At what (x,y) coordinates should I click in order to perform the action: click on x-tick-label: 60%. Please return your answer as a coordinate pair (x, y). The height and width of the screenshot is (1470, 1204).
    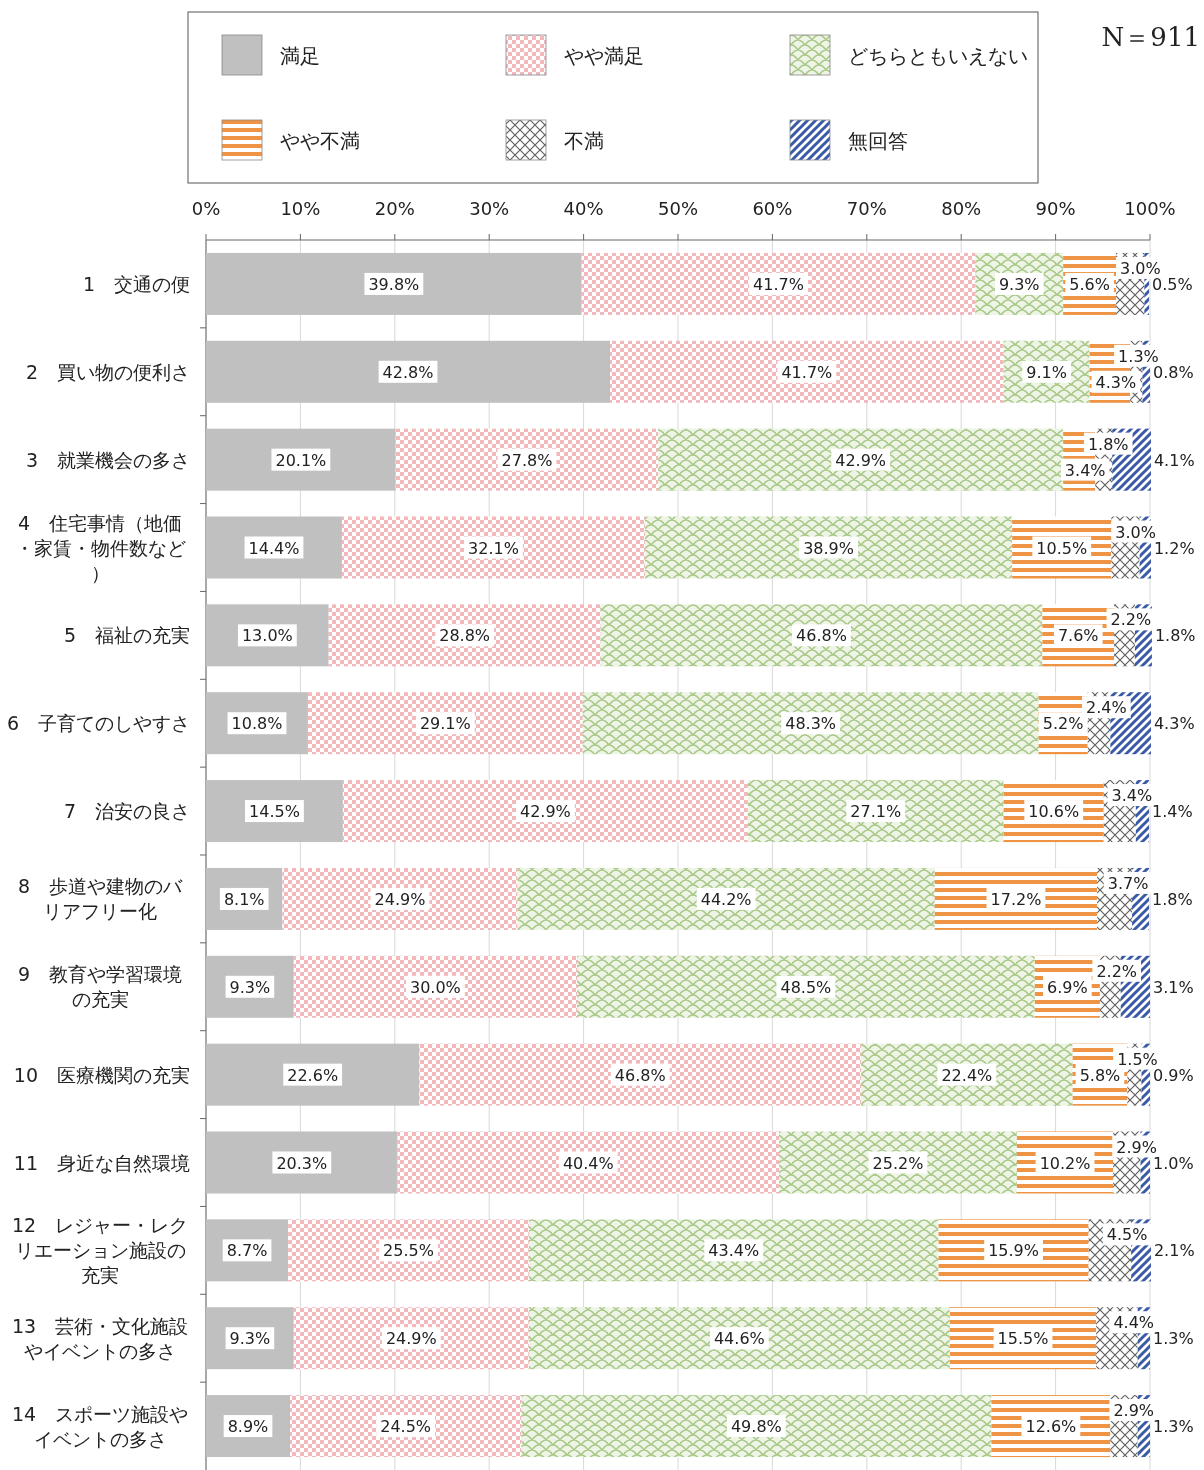
    Looking at the image, I should click on (772, 208).